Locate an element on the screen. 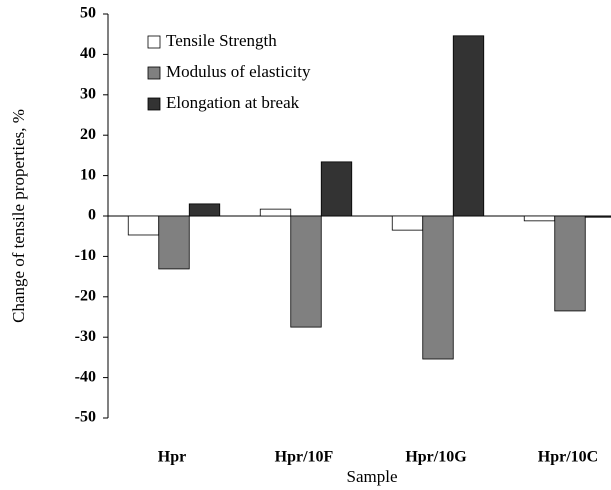  y-tick-label: 0 is located at coordinates (92, 215).